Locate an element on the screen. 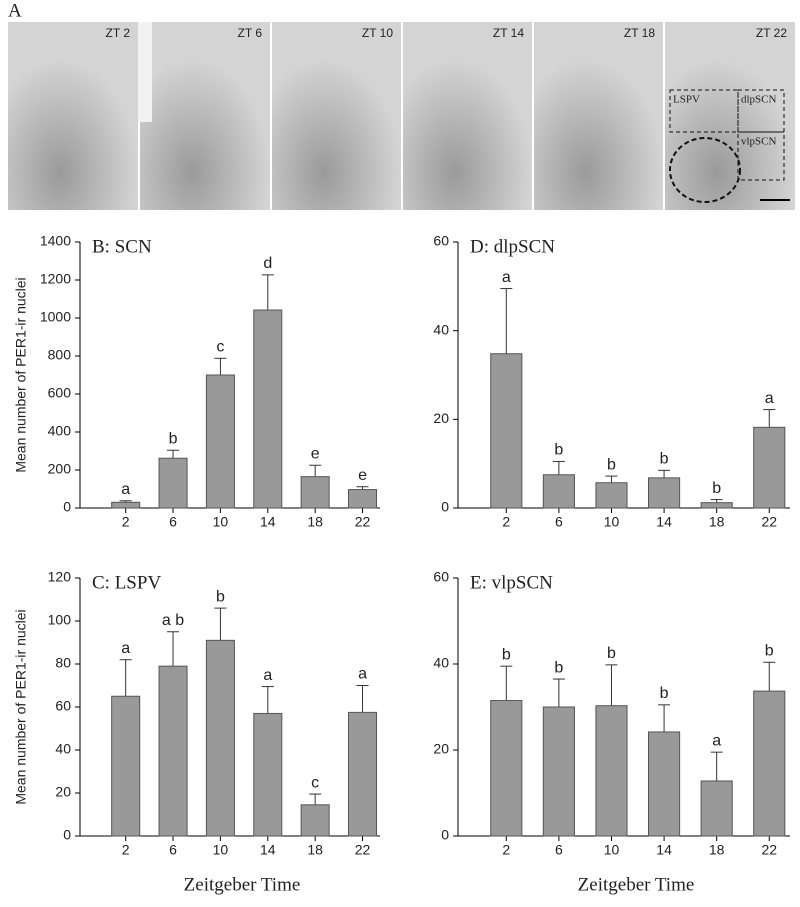  region-label: dlpSCN is located at coordinates (759, 100).